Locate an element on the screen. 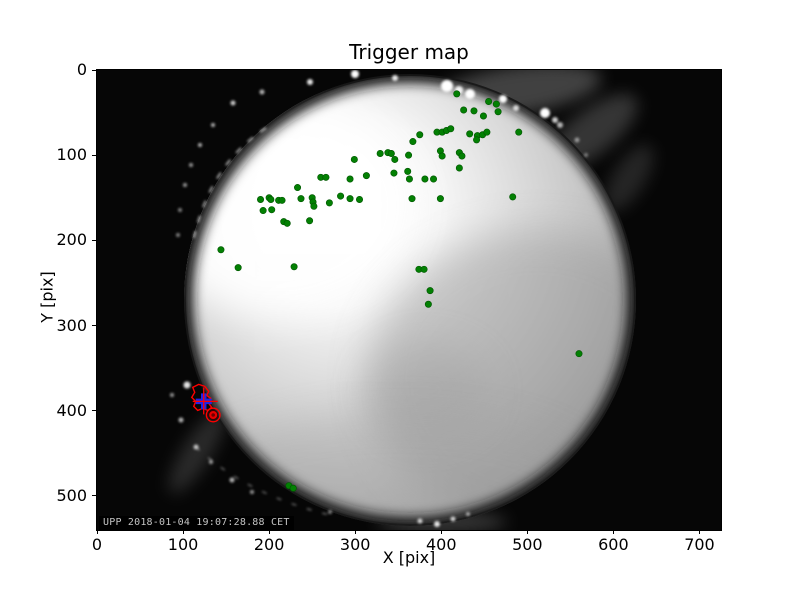 This screenshot has height=600, width=800. rim-bright-arc is located at coordinates (261, 321).